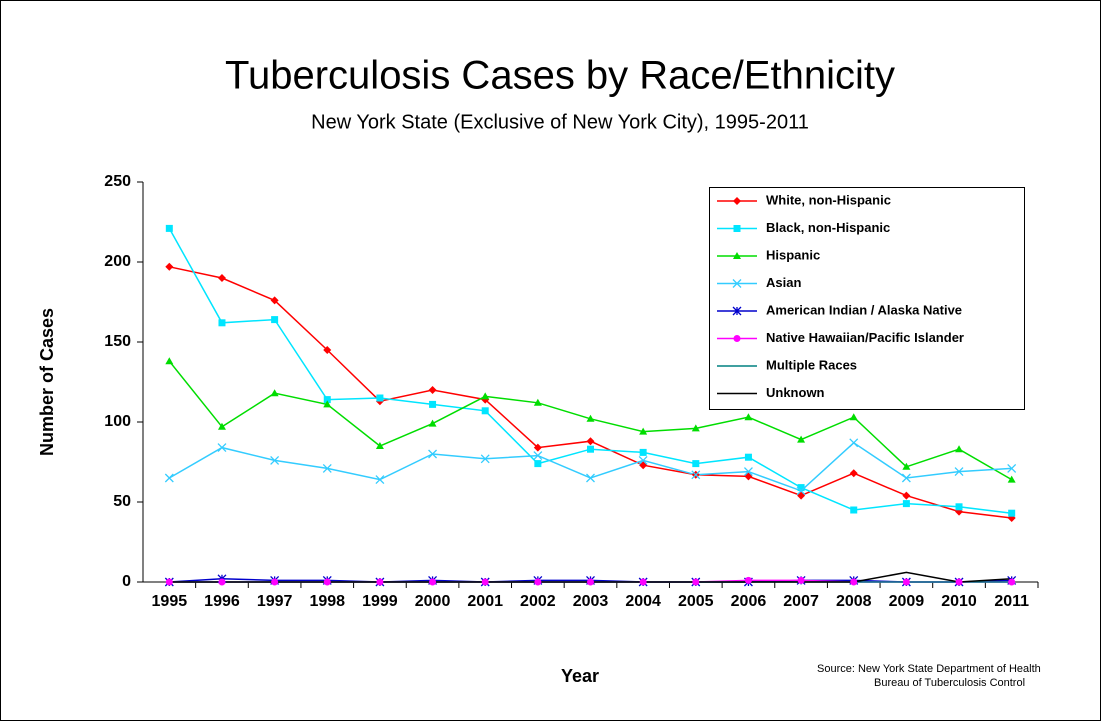 The height and width of the screenshot is (721, 1101). What do you see at coordinates (783, 282) in the screenshot?
I see `legend-label: Asian` at bounding box center [783, 282].